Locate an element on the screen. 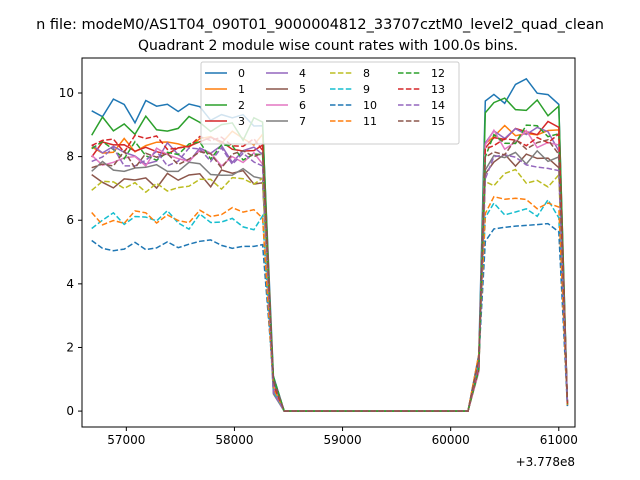 The width and height of the screenshot is (640, 480). y-tick-label: 0 is located at coordinates (70, 411).